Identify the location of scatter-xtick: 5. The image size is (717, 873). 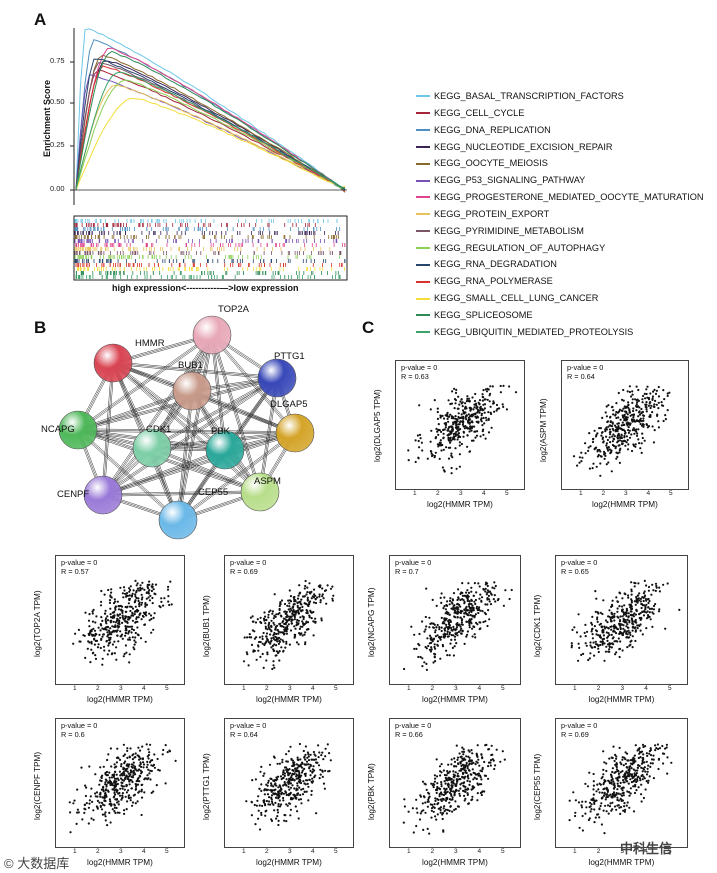
(507, 493).